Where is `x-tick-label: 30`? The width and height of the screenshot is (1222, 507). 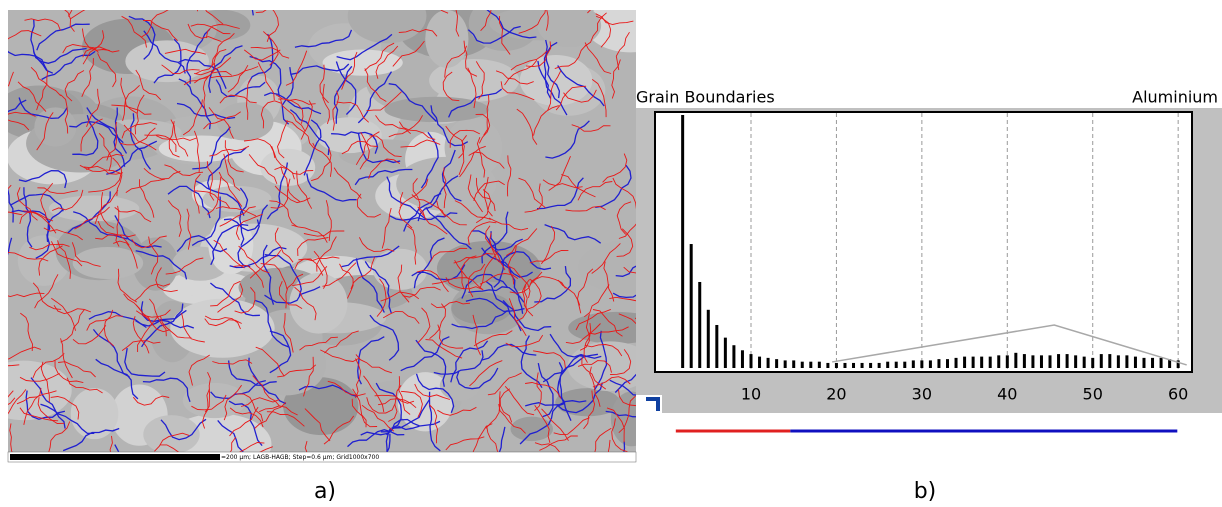
x-tick-label: 30 is located at coordinates (922, 394).